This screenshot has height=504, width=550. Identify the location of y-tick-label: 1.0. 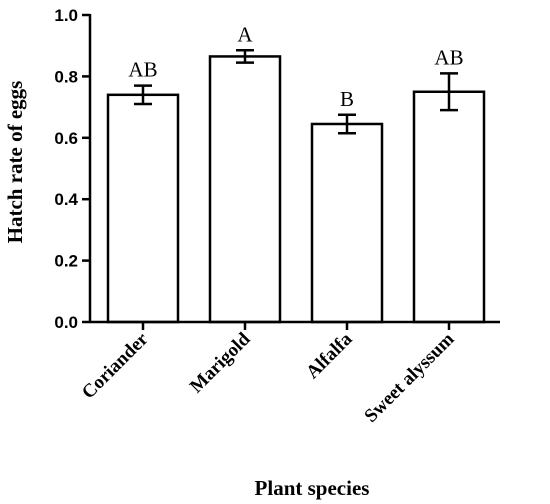
(66, 15).